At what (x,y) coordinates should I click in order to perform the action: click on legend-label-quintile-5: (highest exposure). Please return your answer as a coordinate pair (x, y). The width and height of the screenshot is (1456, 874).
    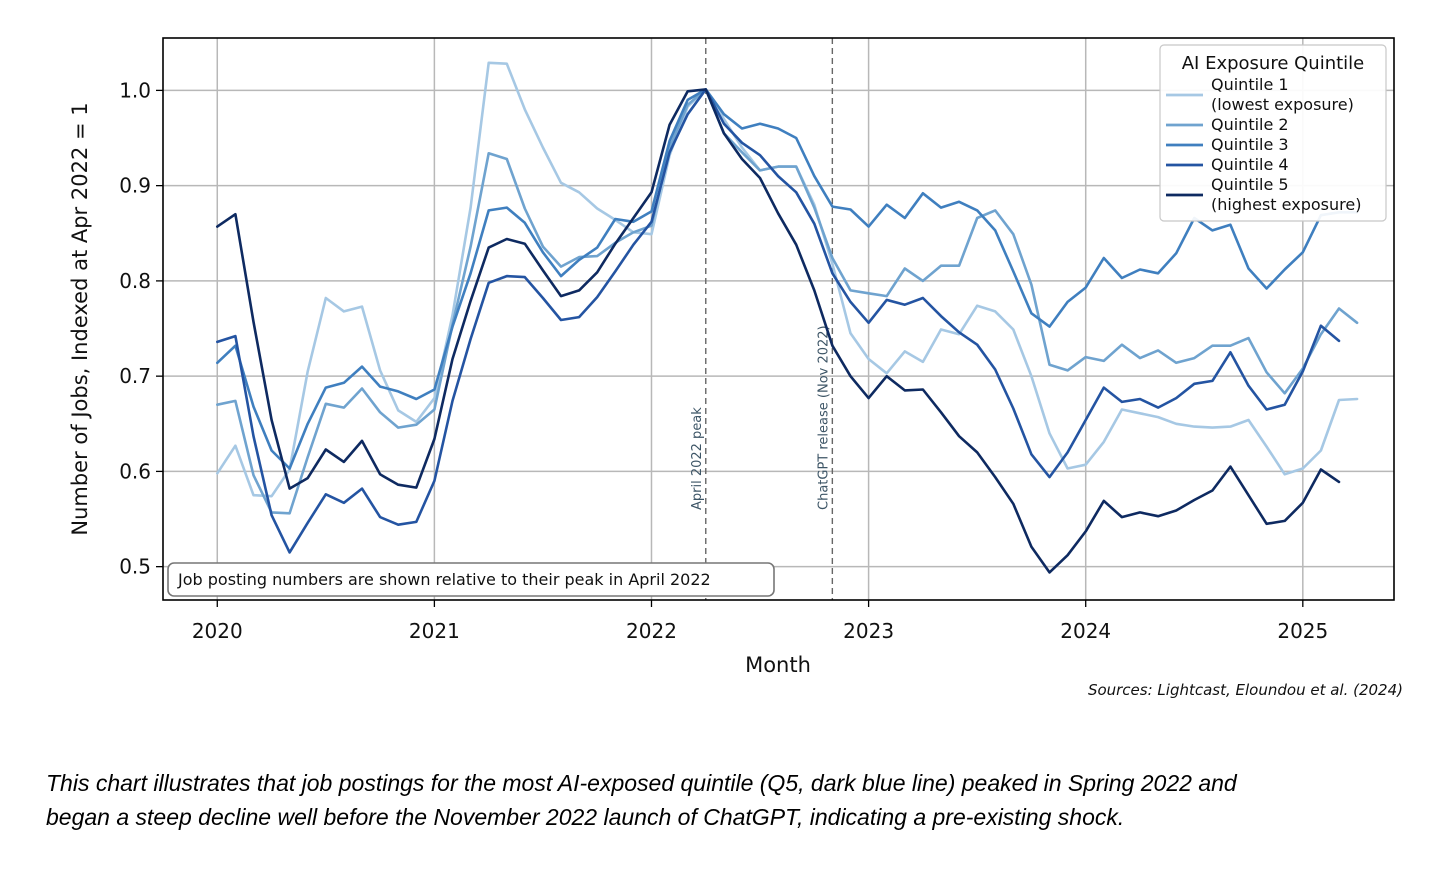
    Looking at the image, I should click on (1286, 204).